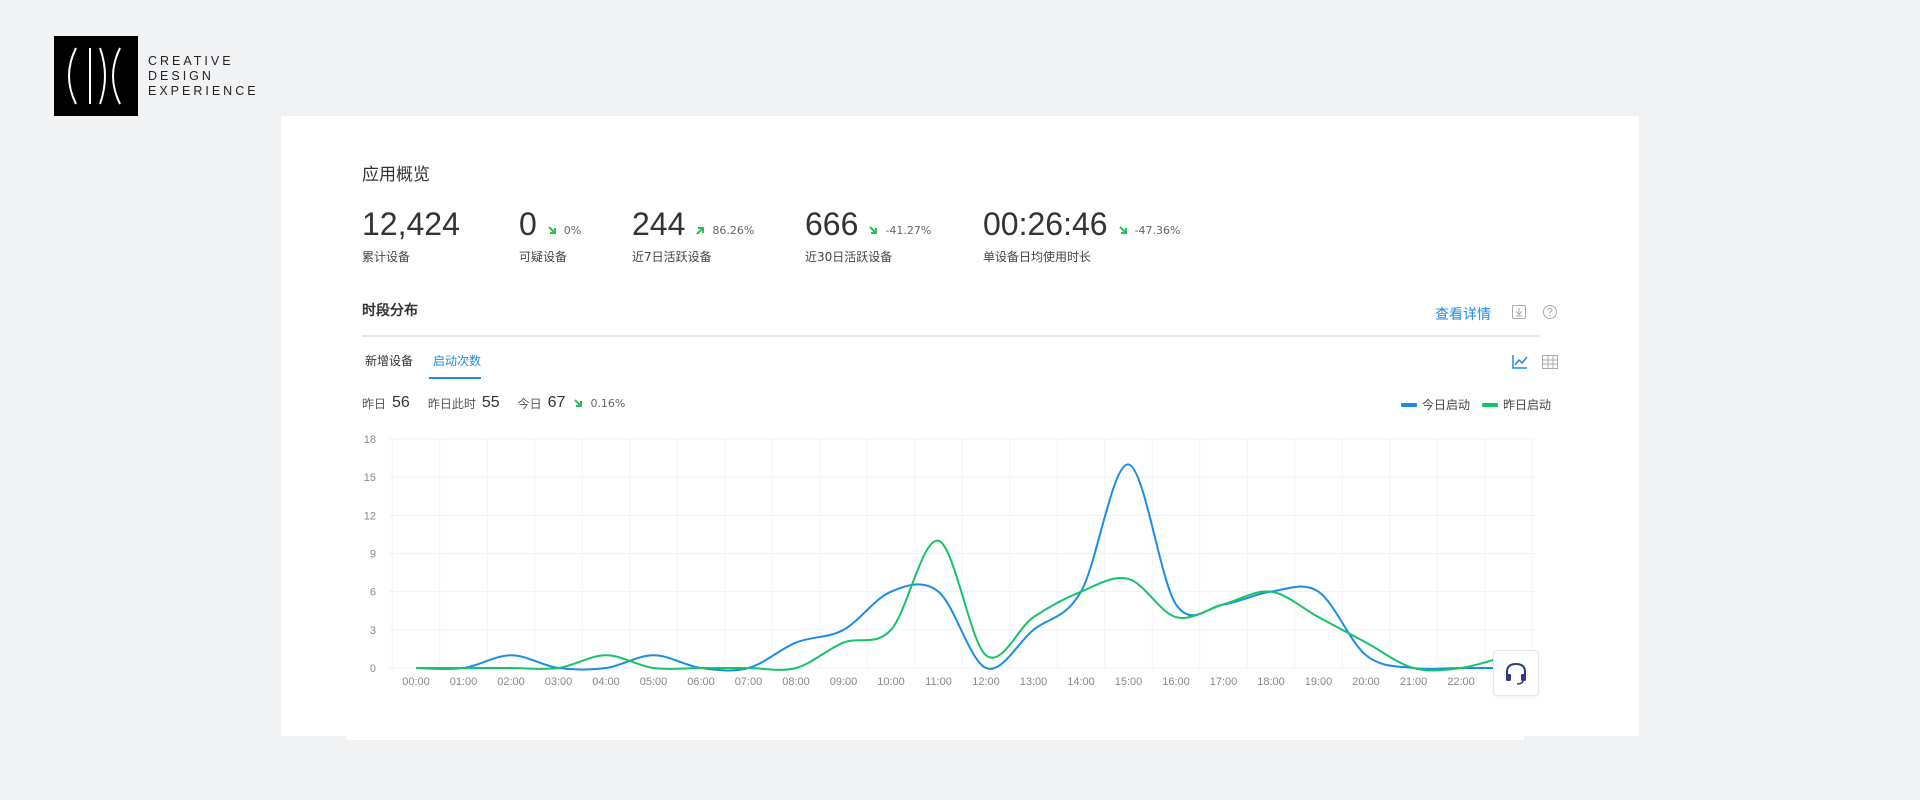  Describe the element at coordinates (373, 631) in the screenshot. I see `y-tick-label: 3` at that location.